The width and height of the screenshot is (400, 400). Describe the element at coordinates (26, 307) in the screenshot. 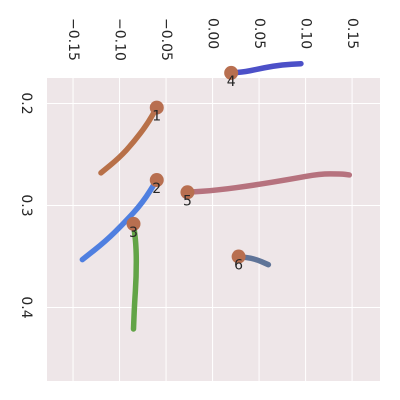

I see `y-tick-label: 0.4` at that location.